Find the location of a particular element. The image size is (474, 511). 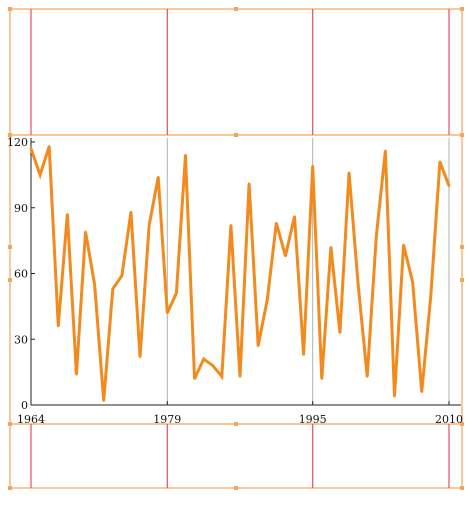

data-point-2004 is located at coordinates (394, 396).